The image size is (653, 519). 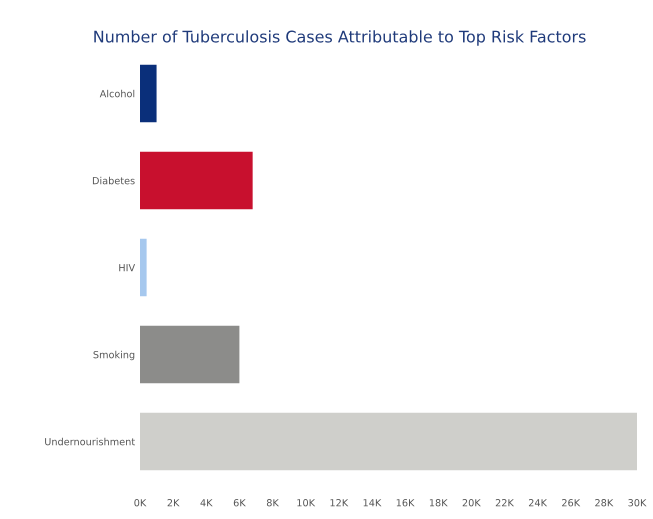 What do you see at coordinates (340, 38) in the screenshot?
I see `chart-title: Number of Tuberculosis Cases Attributable to Top Risk Factors` at bounding box center [340, 38].